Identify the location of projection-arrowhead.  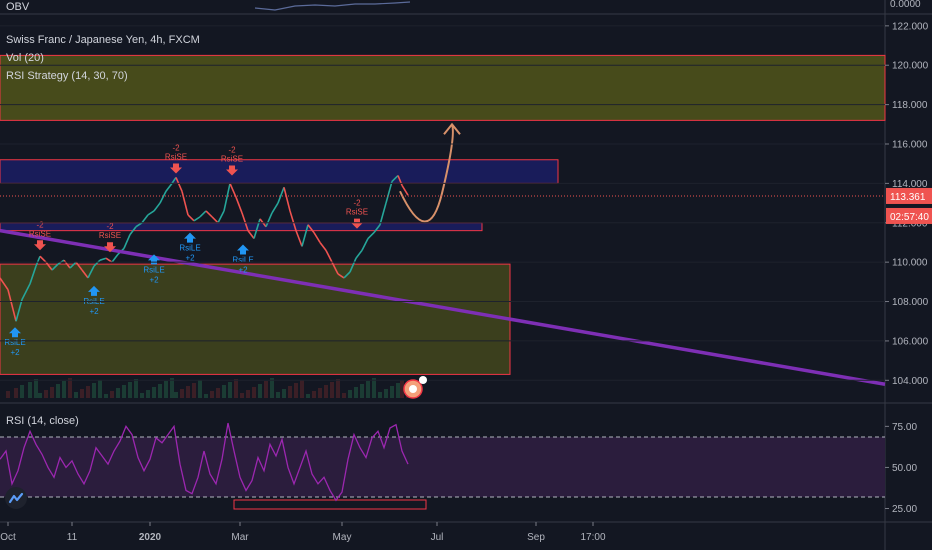
(452, 128).